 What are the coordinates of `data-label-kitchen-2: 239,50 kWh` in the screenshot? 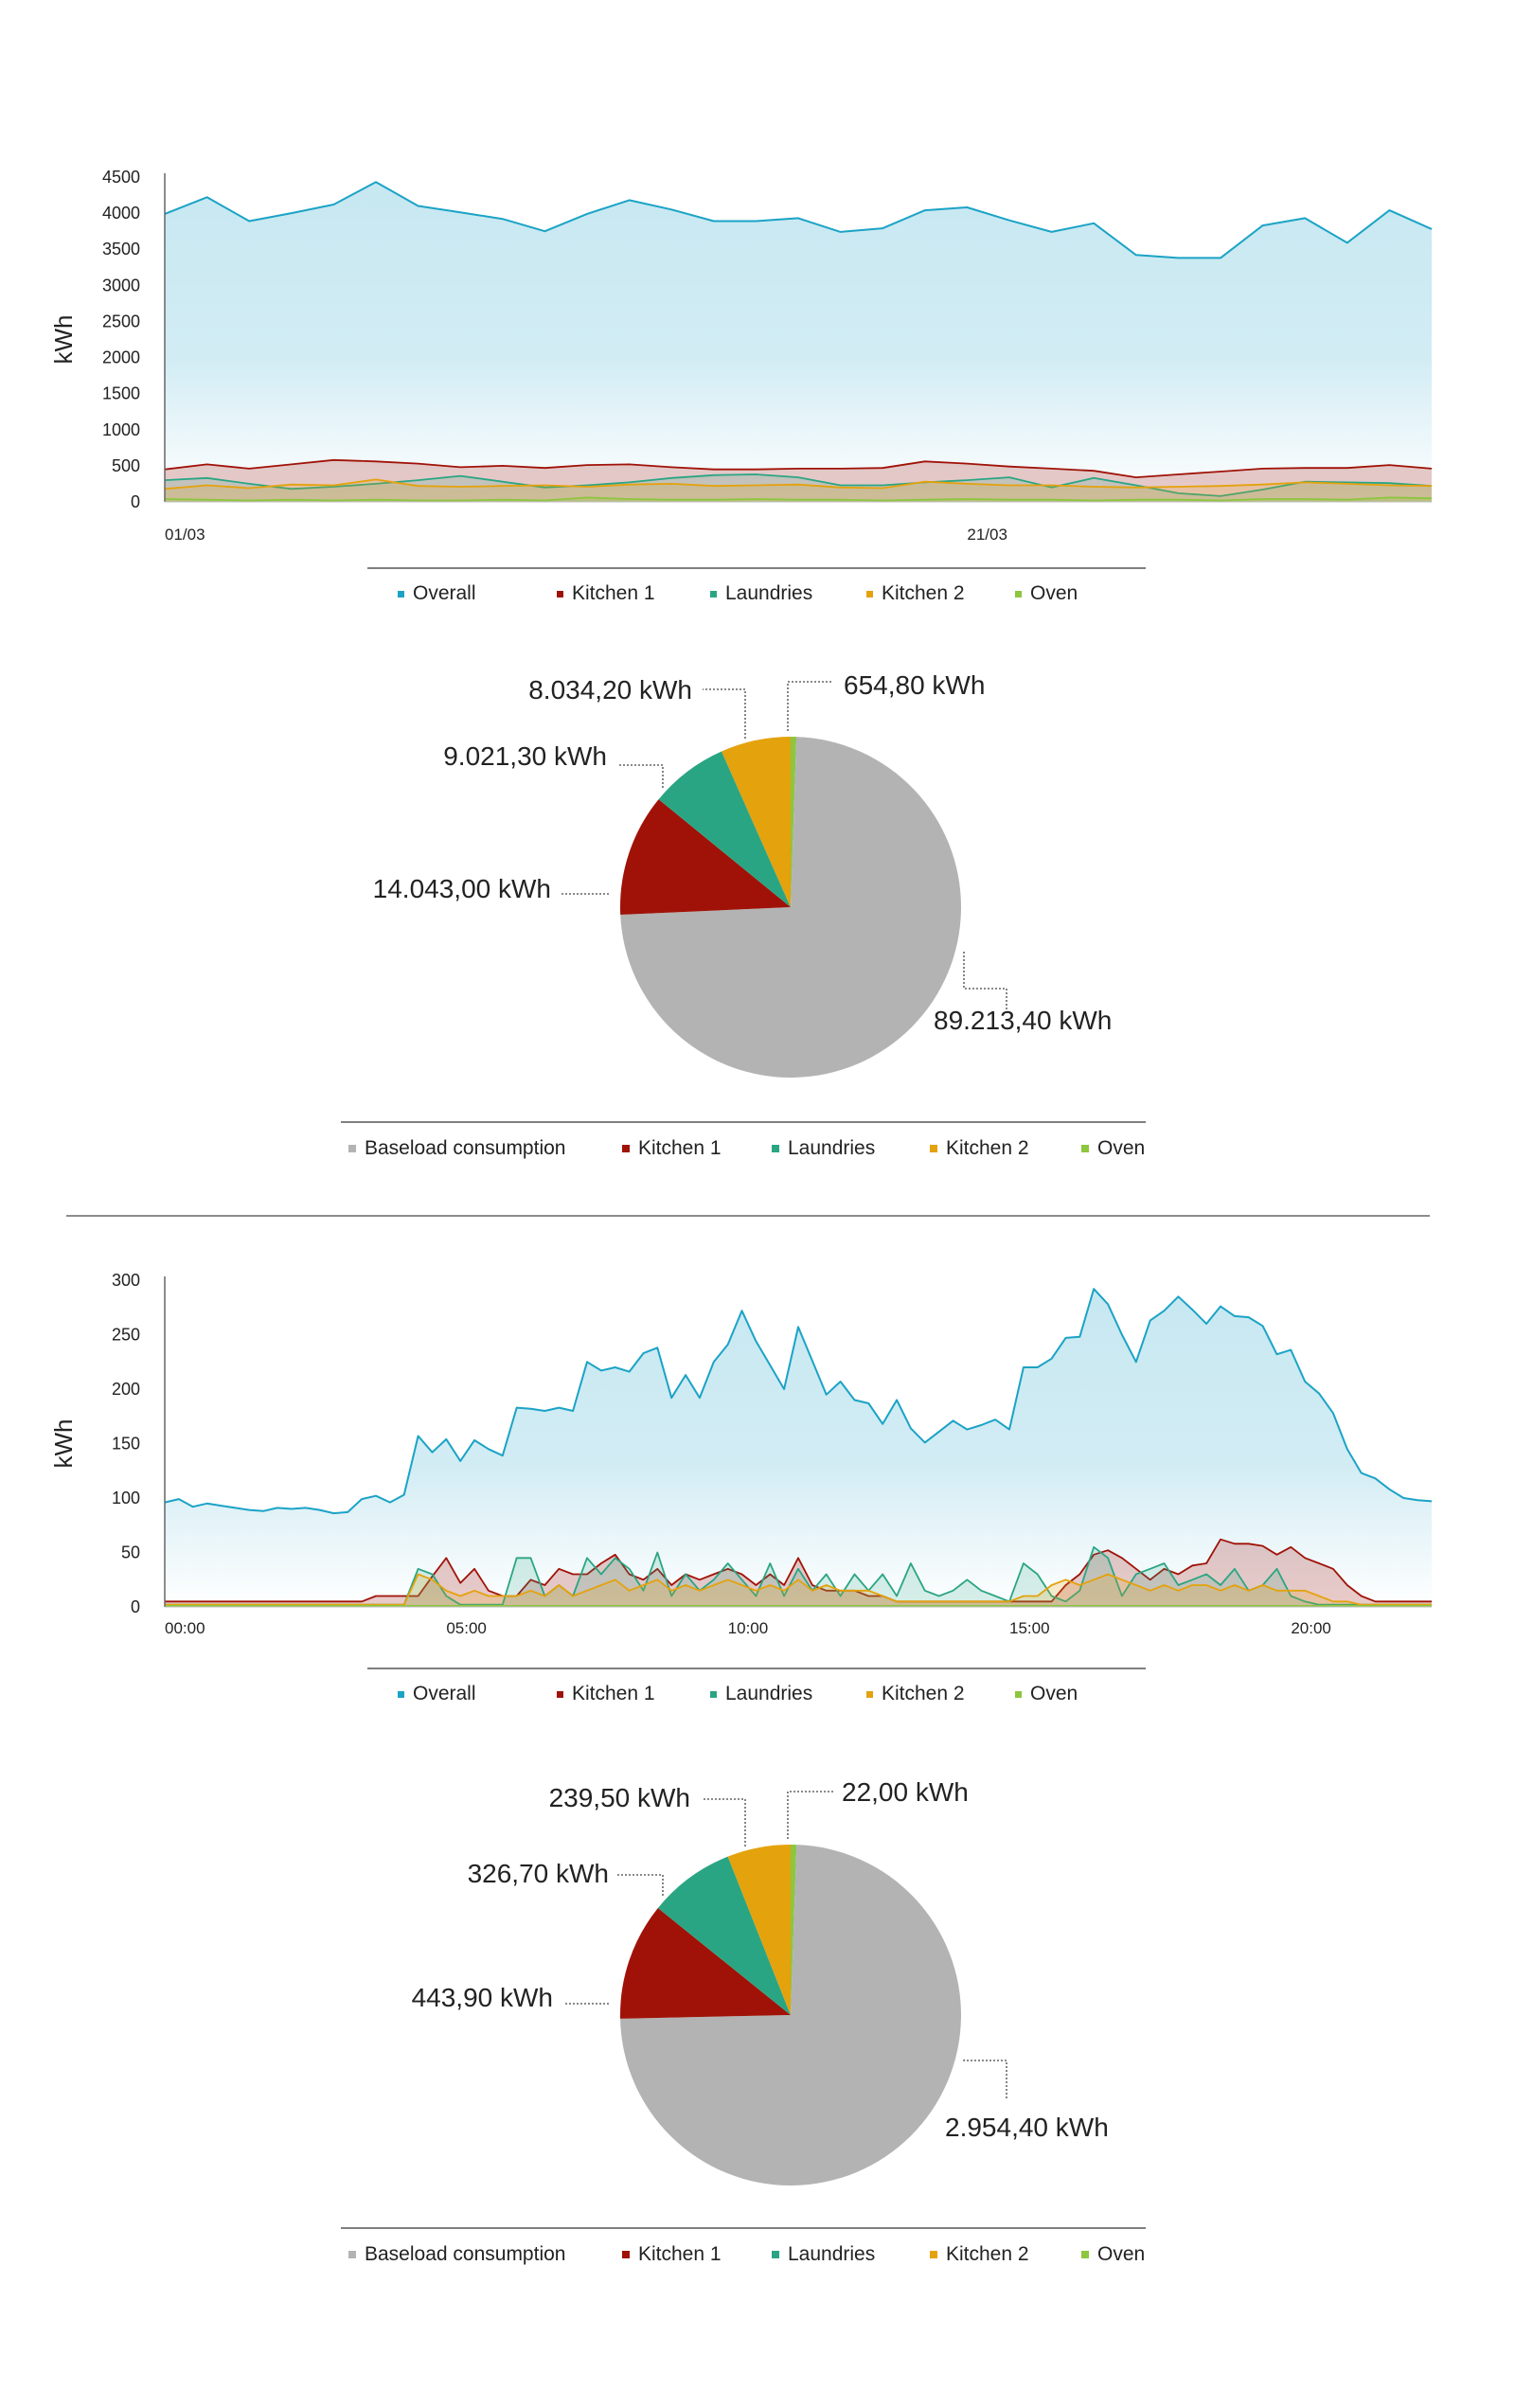 It's located at (619, 1797).